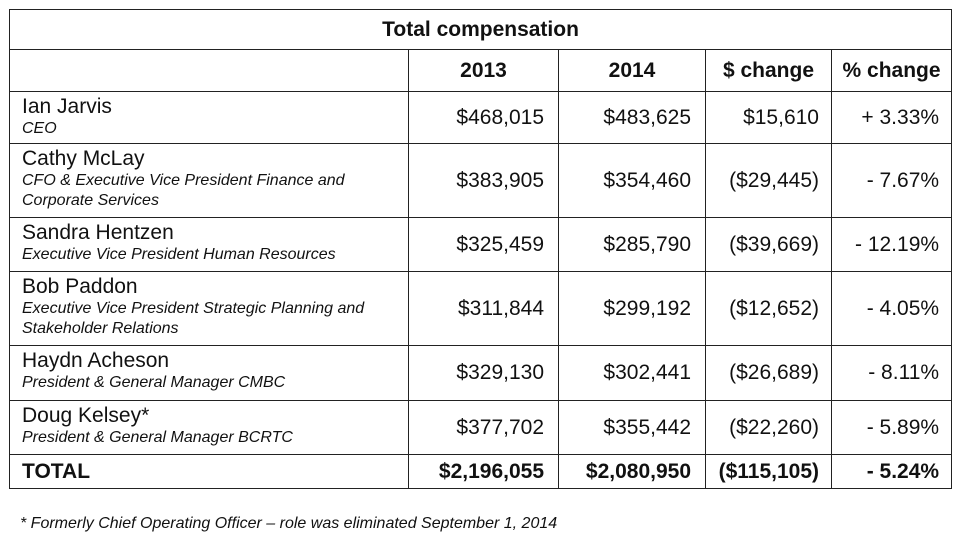  I want to click on person-name: Bob Paddon, so click(80, 286).